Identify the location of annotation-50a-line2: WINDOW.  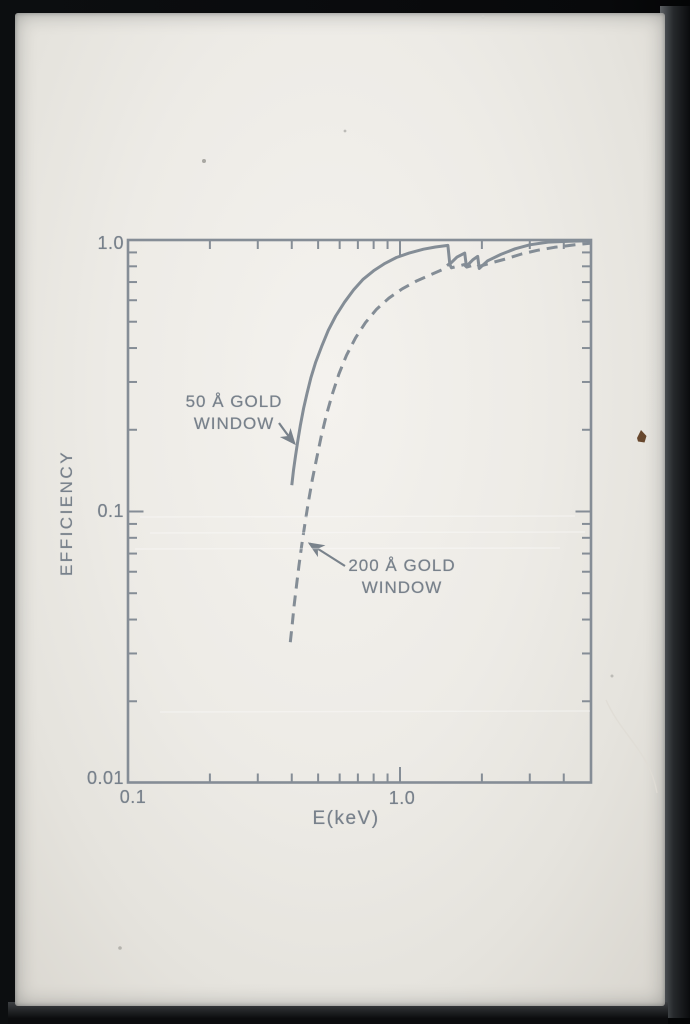
(234, 423).